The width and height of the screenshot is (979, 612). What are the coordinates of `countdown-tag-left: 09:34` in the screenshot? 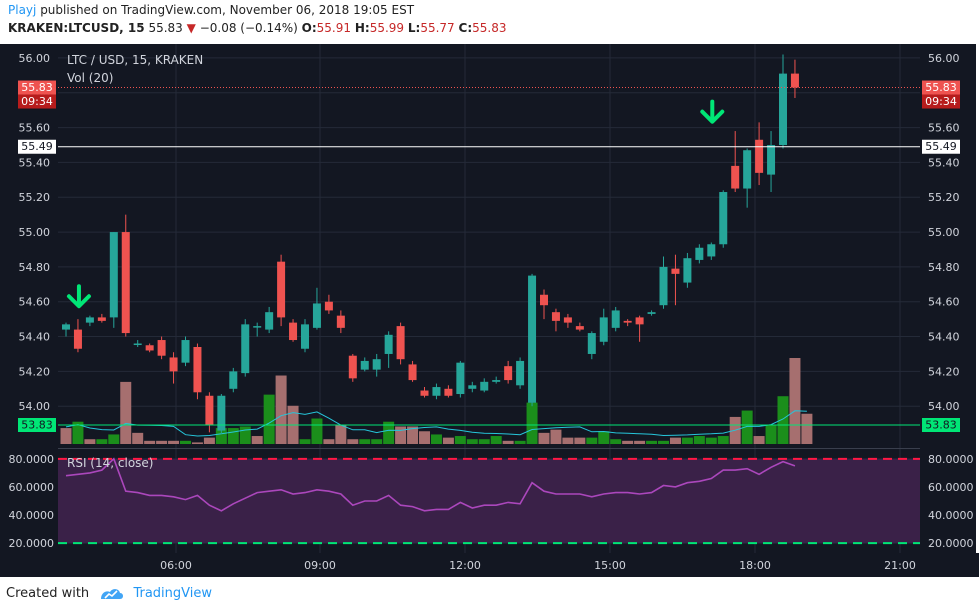 It's located at (37, 101).